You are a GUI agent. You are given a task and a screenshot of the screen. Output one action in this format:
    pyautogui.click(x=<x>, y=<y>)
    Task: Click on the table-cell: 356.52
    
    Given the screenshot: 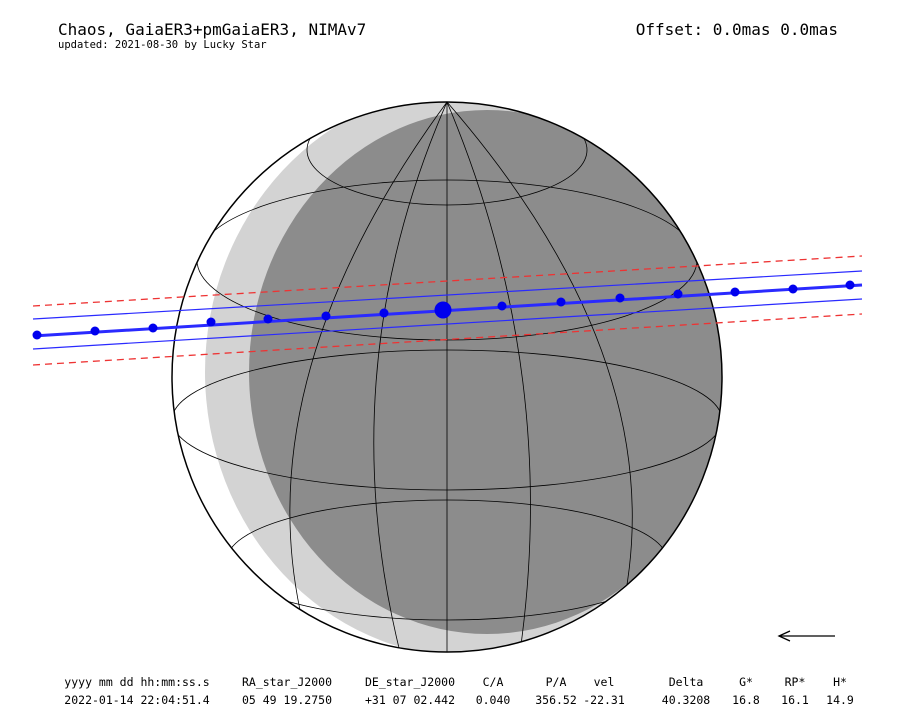 What is the action you would take?
    pyautogui.click(x=556, y=700)
    